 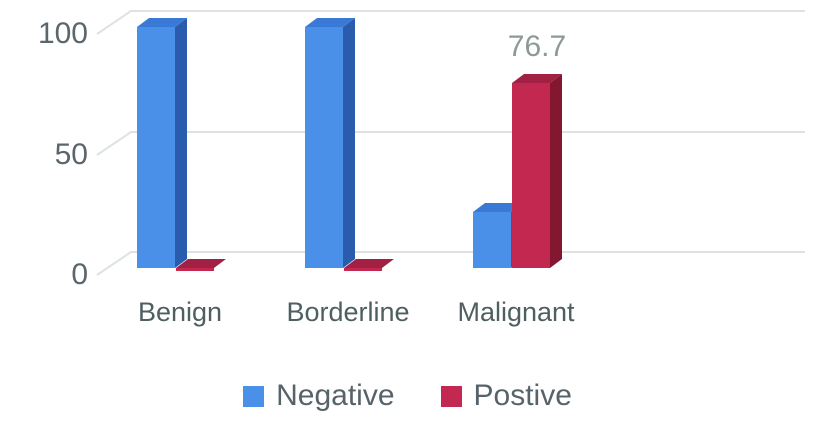 I want to click on legend-label-postive: Postive, so click(x=522, y=395).